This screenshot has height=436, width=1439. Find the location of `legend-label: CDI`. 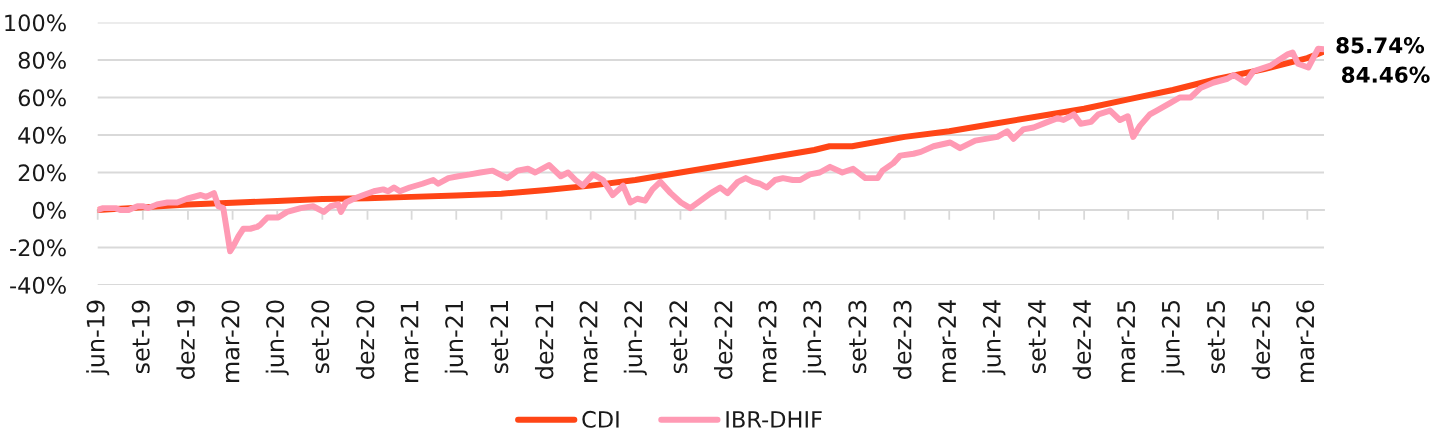

legend-label: CDI is located at coordinates (600, 419).